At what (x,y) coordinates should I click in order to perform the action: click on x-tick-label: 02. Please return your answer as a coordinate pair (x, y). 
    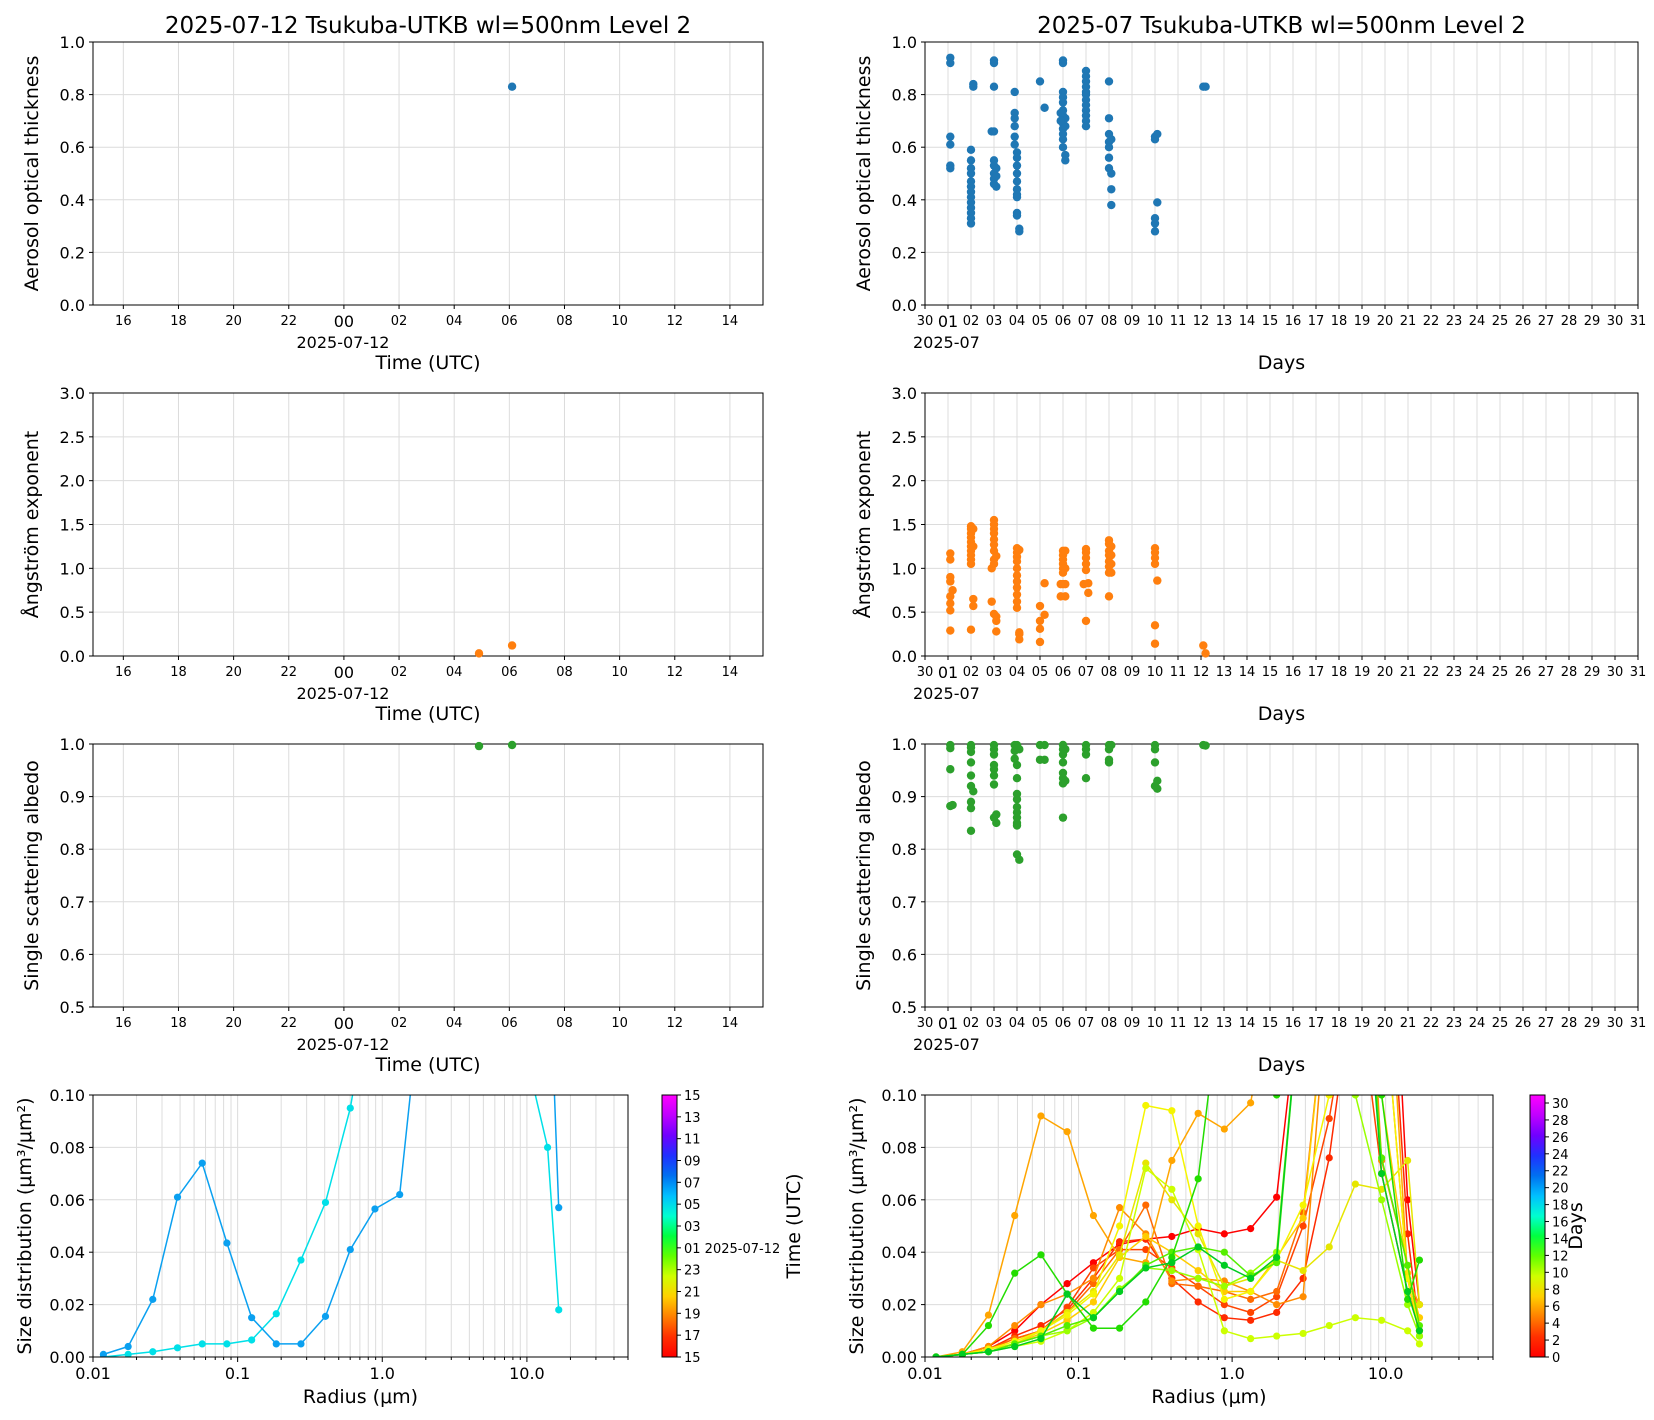
    Looking at the image, I should click on (399, 321).